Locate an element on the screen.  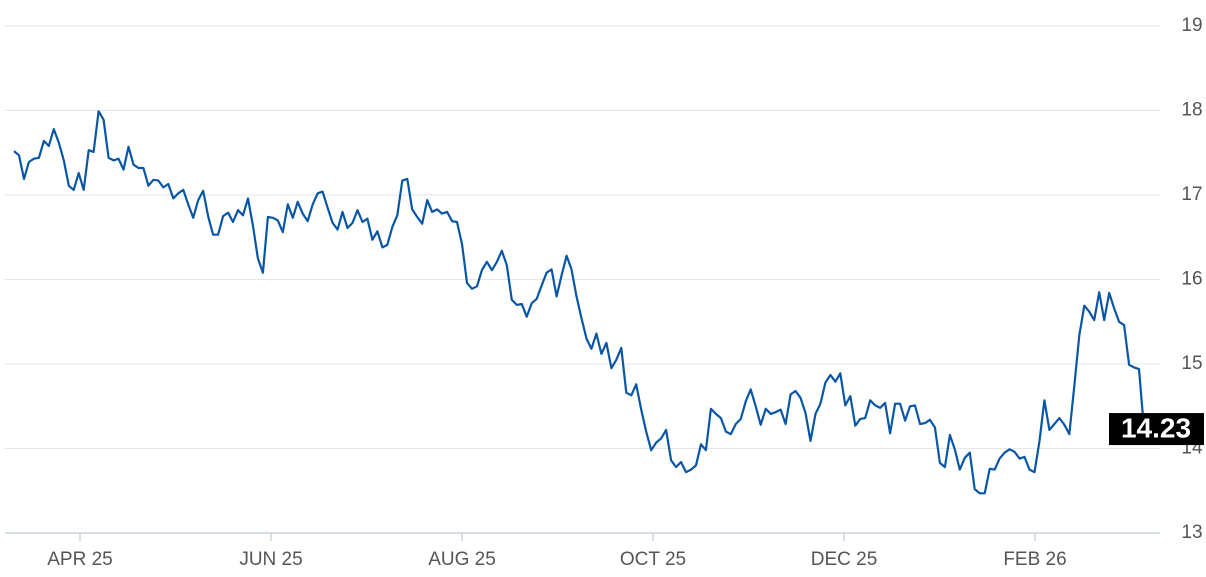
x-tick-label: APR 25 is located at coordinates (79, 559).